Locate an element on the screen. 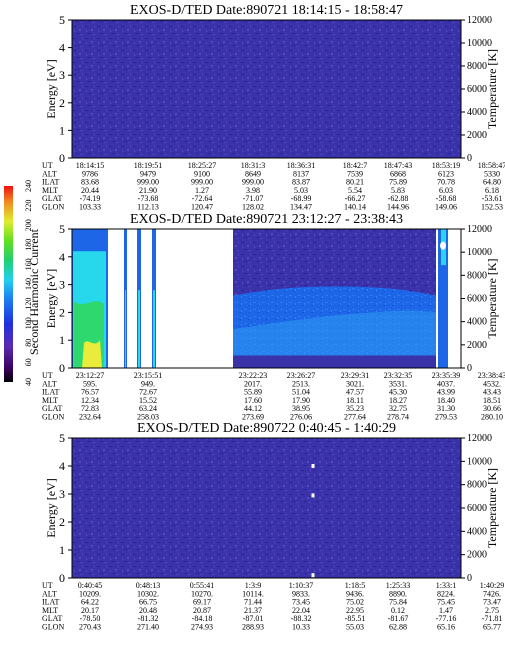 Image resolution: width=505 pixels, height=649 pixels. row-value: -71.07 is located at coordinates (253, 198).